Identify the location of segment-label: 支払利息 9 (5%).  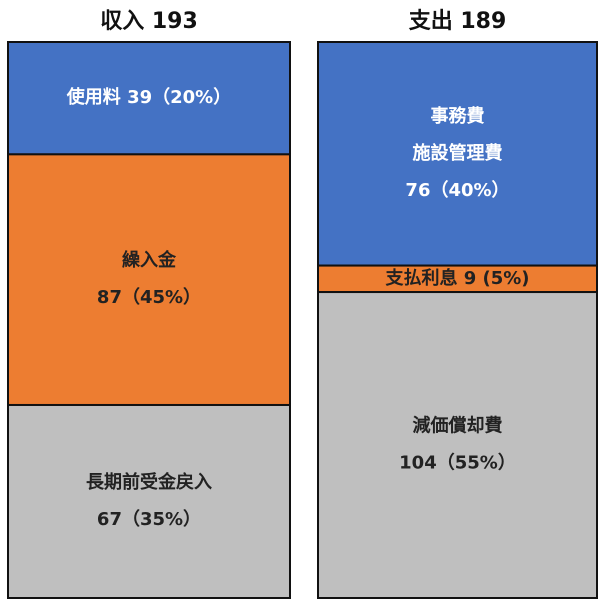
(456, 278).